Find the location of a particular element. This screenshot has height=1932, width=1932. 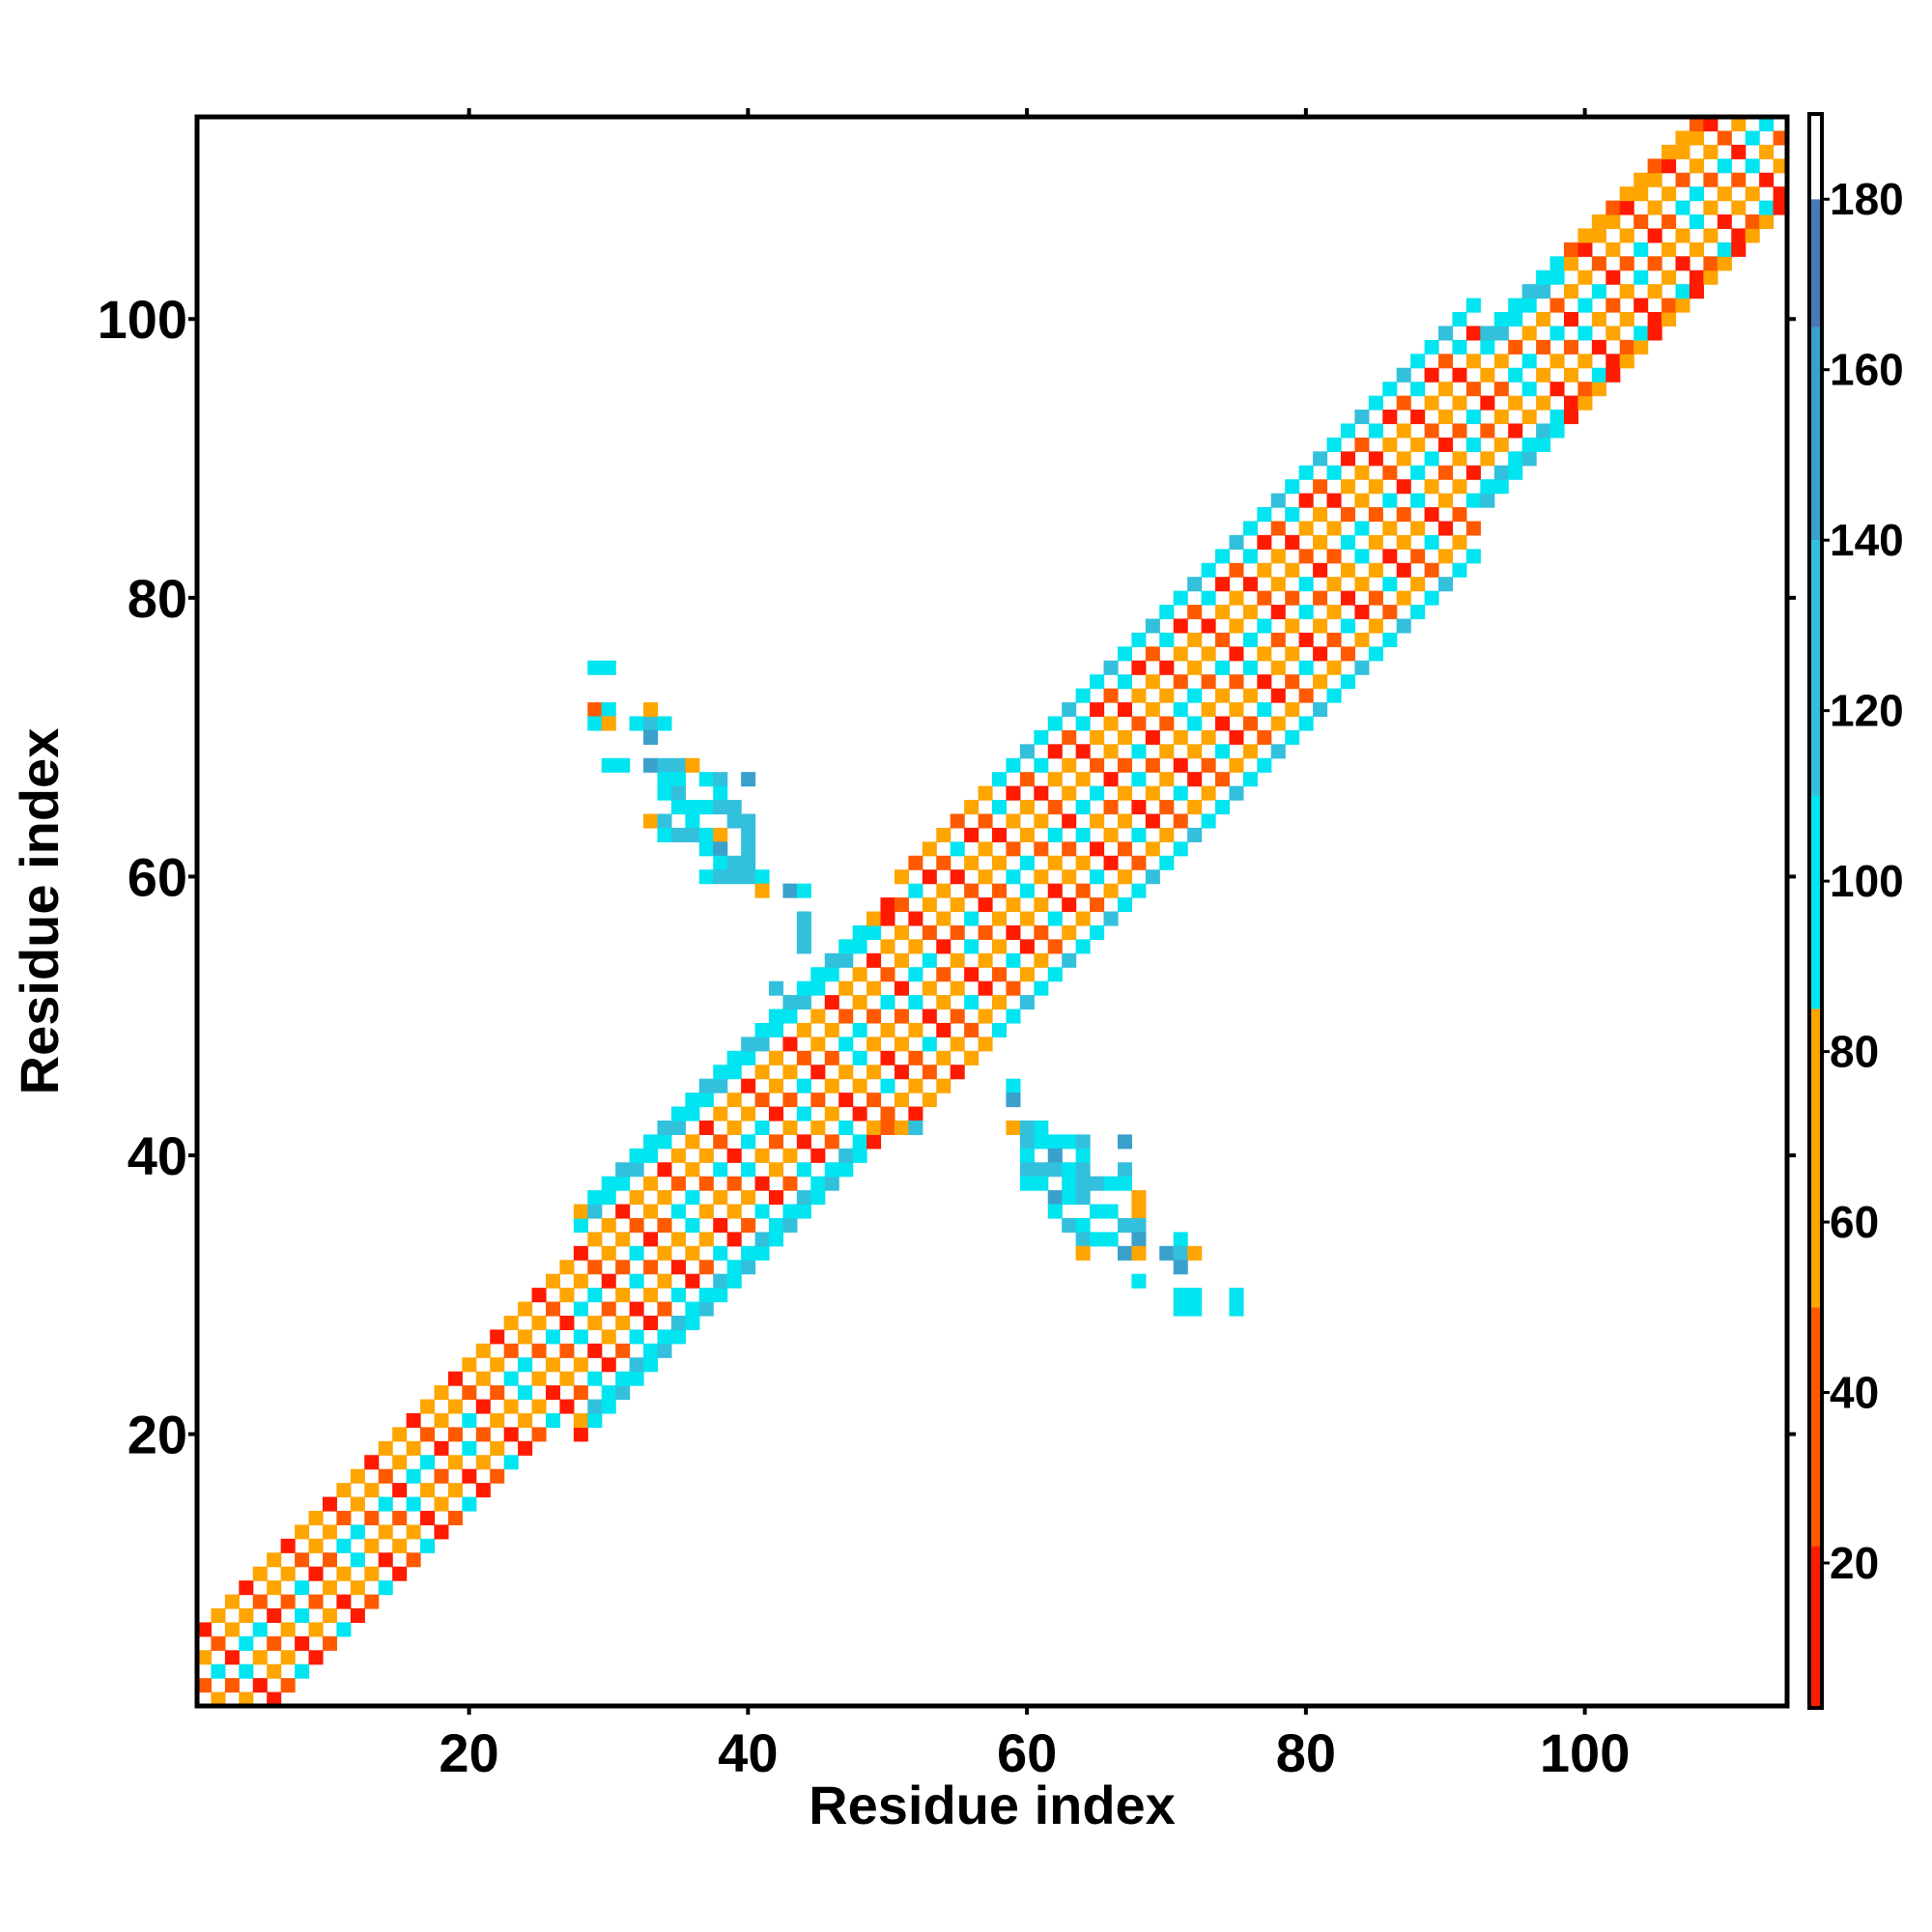

colorbar-tick-label: 20 is located at coordinates (1854, 1563).